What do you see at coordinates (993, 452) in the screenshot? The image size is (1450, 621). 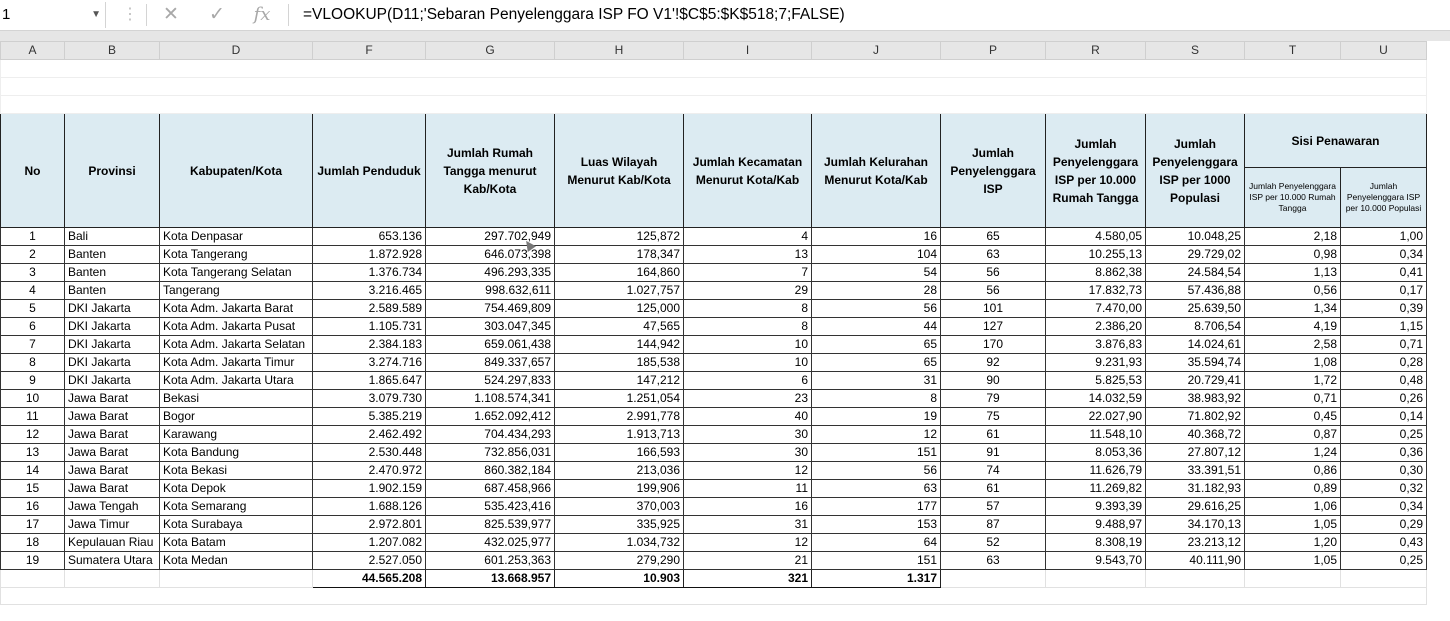 I see `cell-isp: 91` at bounding box center [993, 452].